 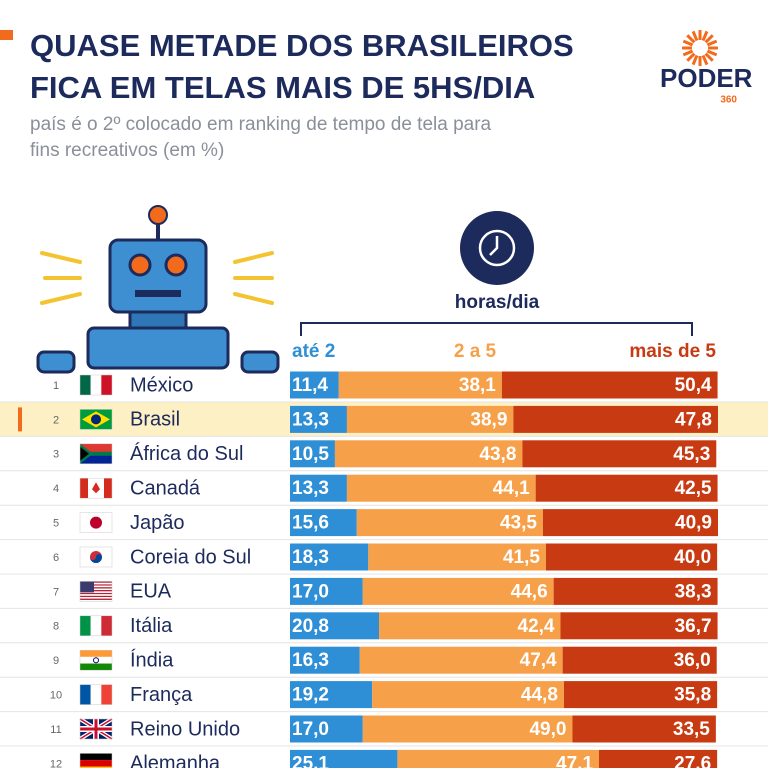 What do you see at coordinates (494, 246) in the screenshot?
I see `clock-hands` at bounding box center [494, 246].